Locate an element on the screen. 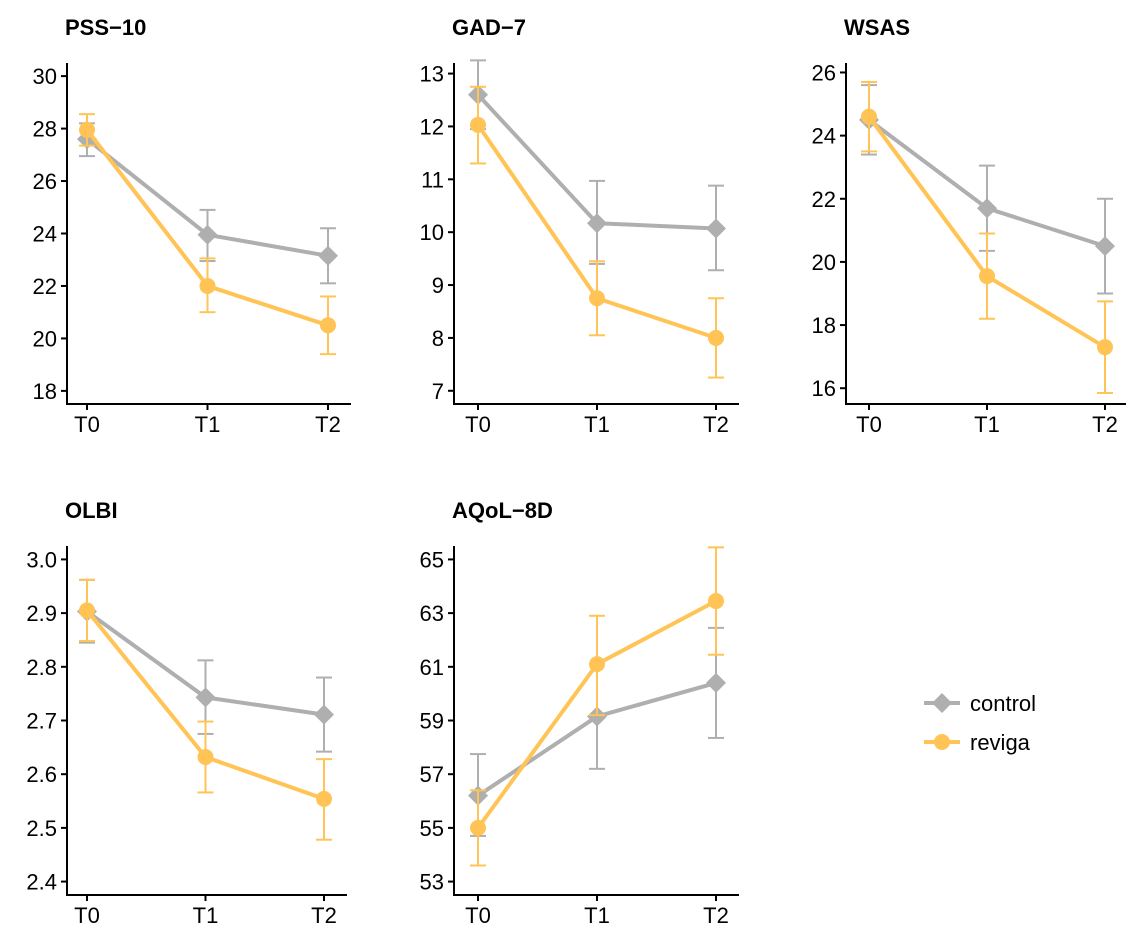 The image size is (1126, 927). chart-panel-2: WSAS 16 18 20 22 24 26 T0 T1 T2 is located at coordinates (969, 226).